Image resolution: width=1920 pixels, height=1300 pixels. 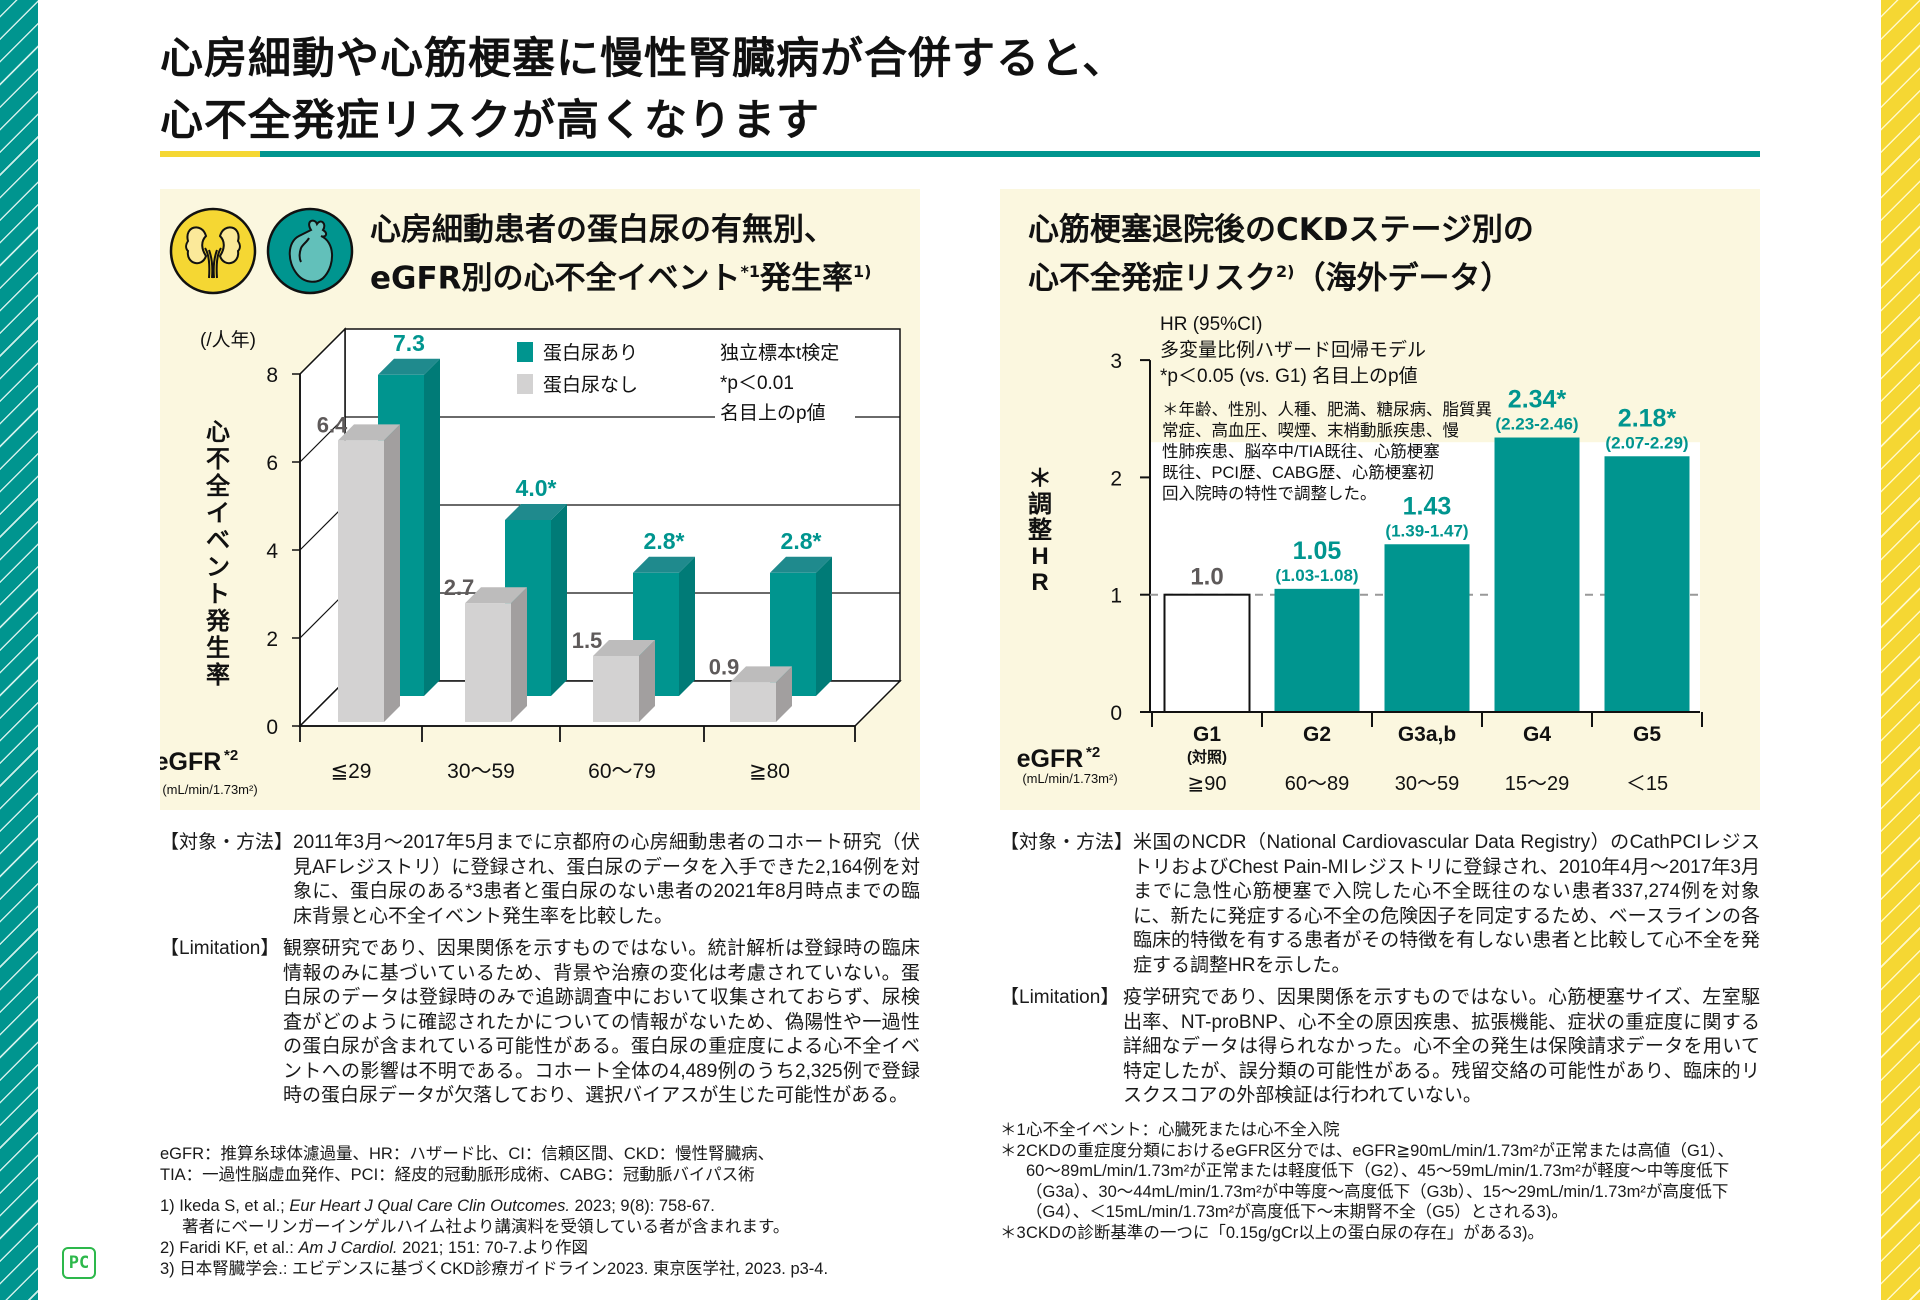 I want to click on footnote-text: 心不全イベント：心臓死または心不全入院, so click(x=1183, y=1130).